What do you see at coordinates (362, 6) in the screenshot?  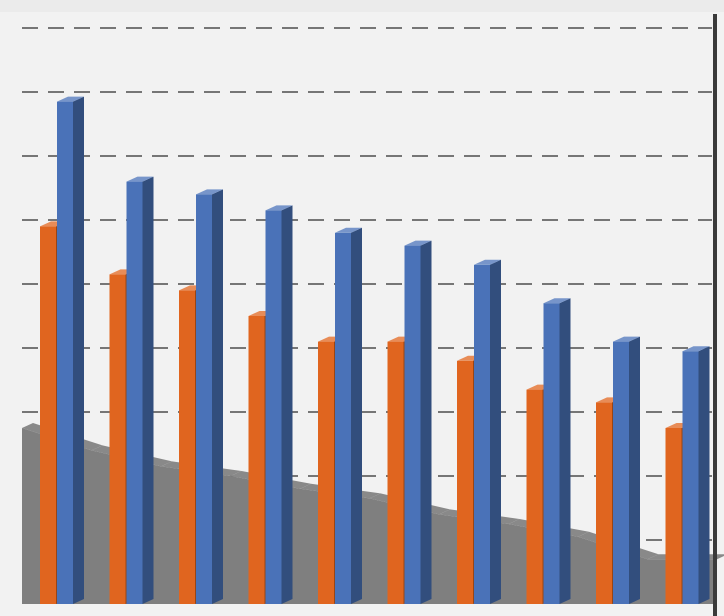 I see `chart-top-border` at bounding box center [362, 6].